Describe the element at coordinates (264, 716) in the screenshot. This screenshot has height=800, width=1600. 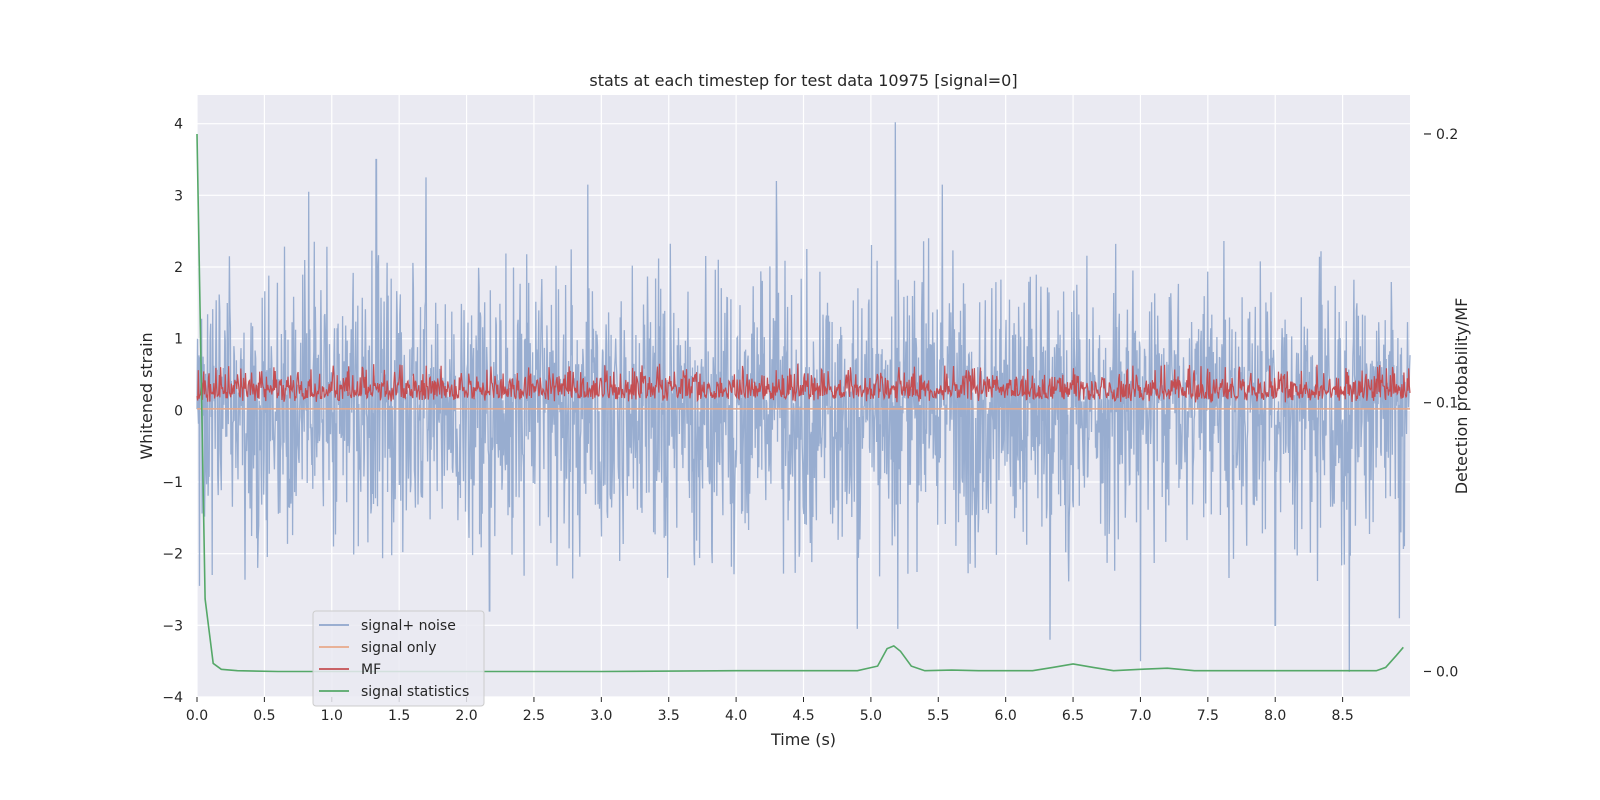
I see `x-tick-label: 0.5` at that location.